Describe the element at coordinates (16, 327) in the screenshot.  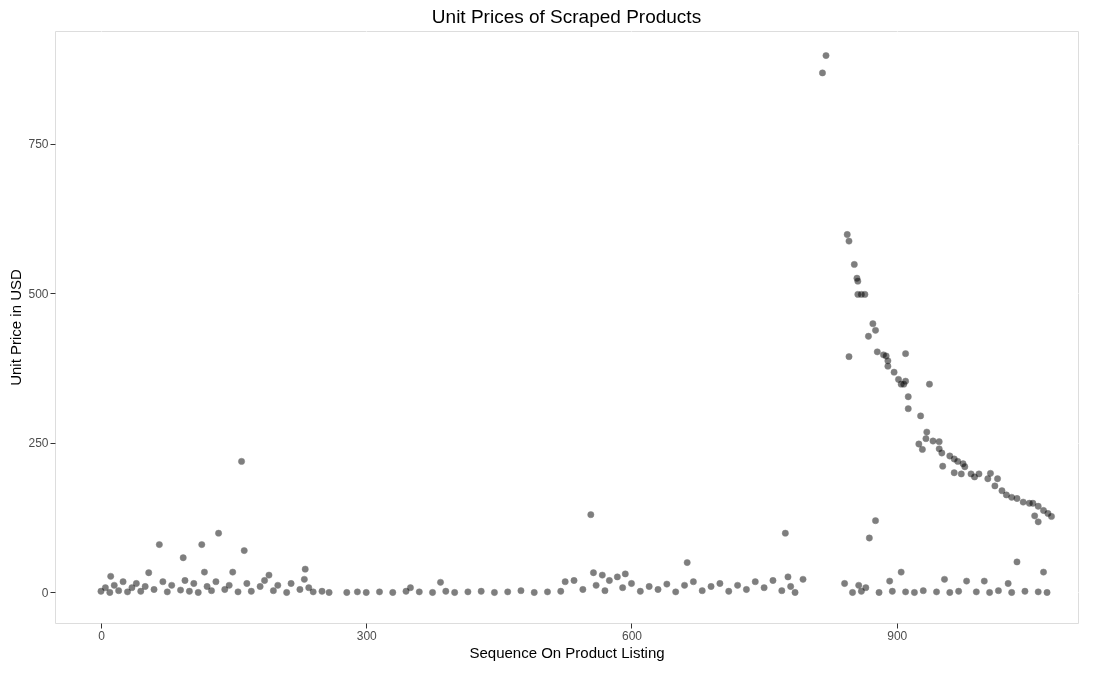
I see `y-axis-title: Unit Price in USD` at that location.